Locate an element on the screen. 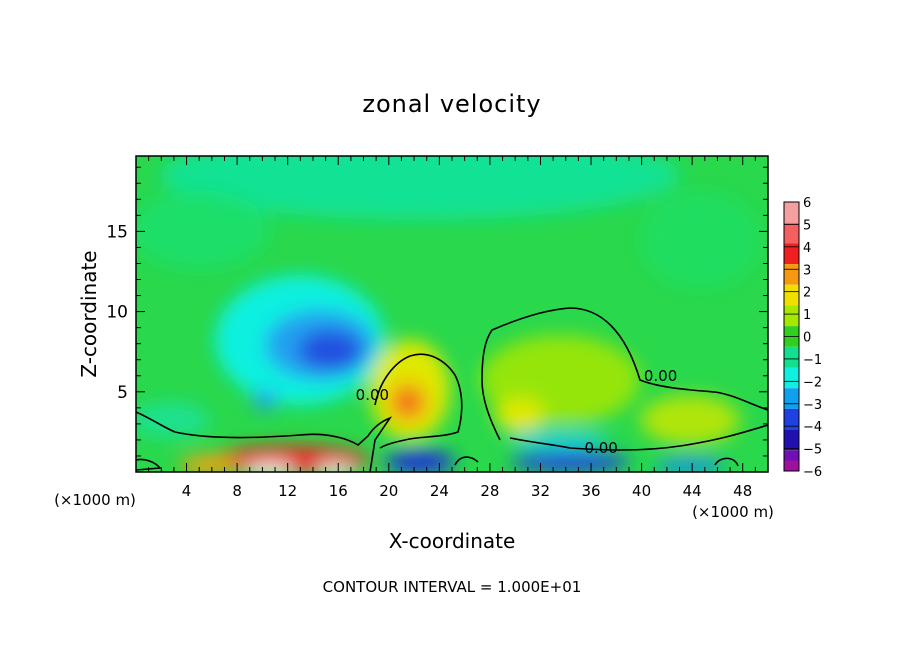 The image size is (904, 658). x-tick-label: 4 is located at coordinates (187, 491).